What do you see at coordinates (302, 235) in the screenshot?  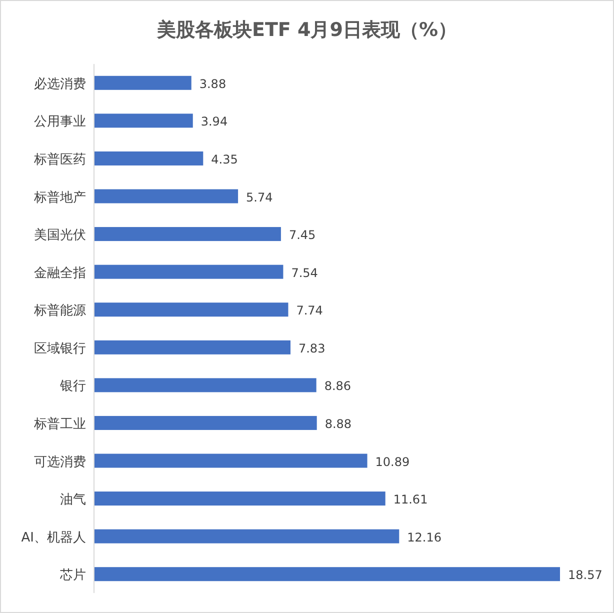 I see `data-label: 7.45` at bounding box center [302, 235].